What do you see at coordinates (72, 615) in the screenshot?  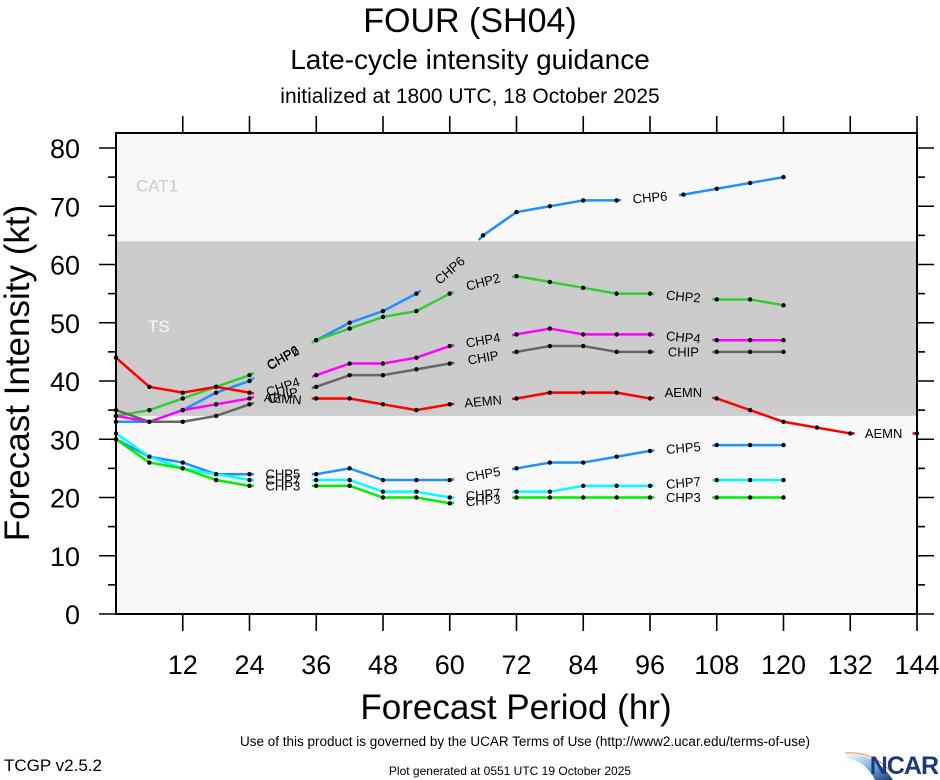 I see `y-tick-label: 0` at bounding box center [72, 615].